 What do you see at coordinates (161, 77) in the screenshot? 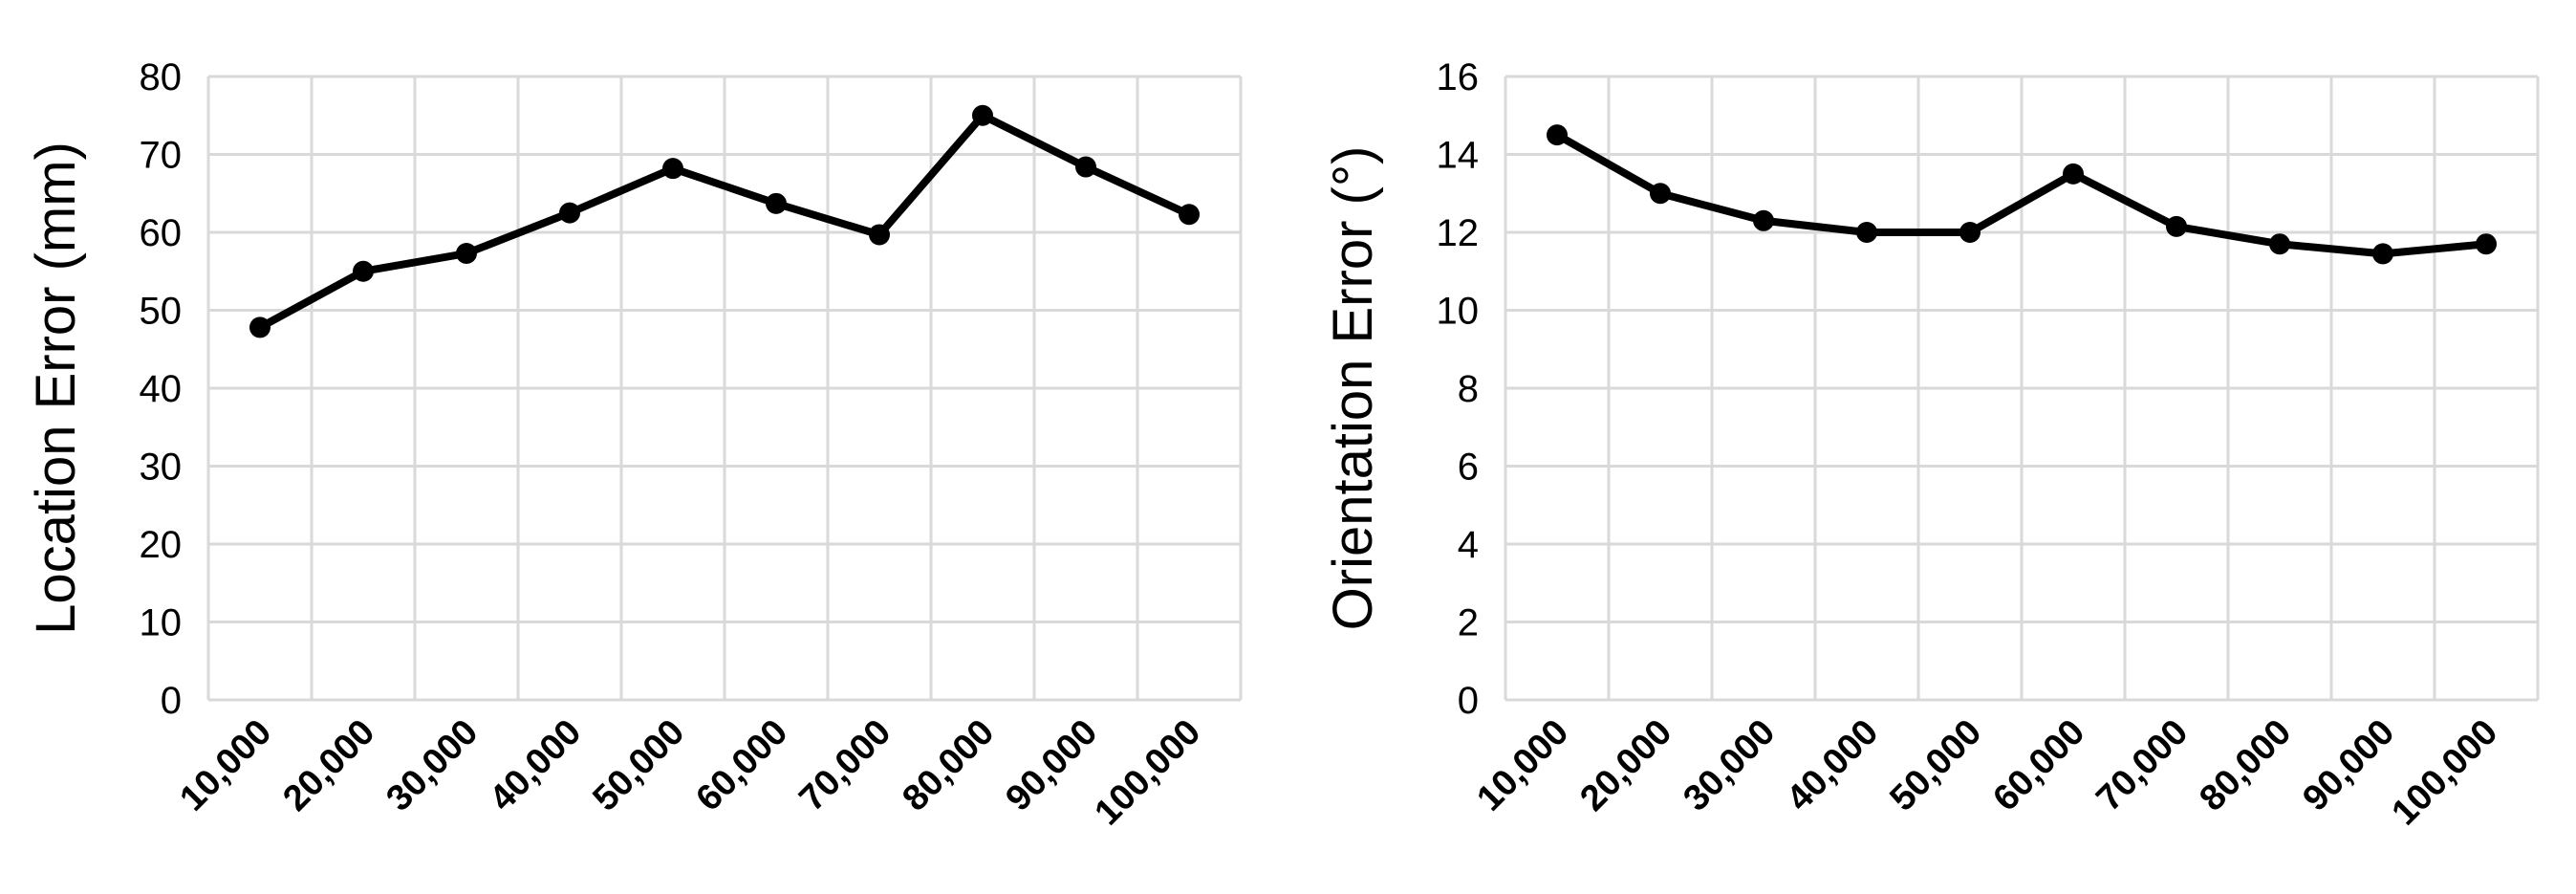
I see `y-tick-label: 80` at bounding box center [161, 77].